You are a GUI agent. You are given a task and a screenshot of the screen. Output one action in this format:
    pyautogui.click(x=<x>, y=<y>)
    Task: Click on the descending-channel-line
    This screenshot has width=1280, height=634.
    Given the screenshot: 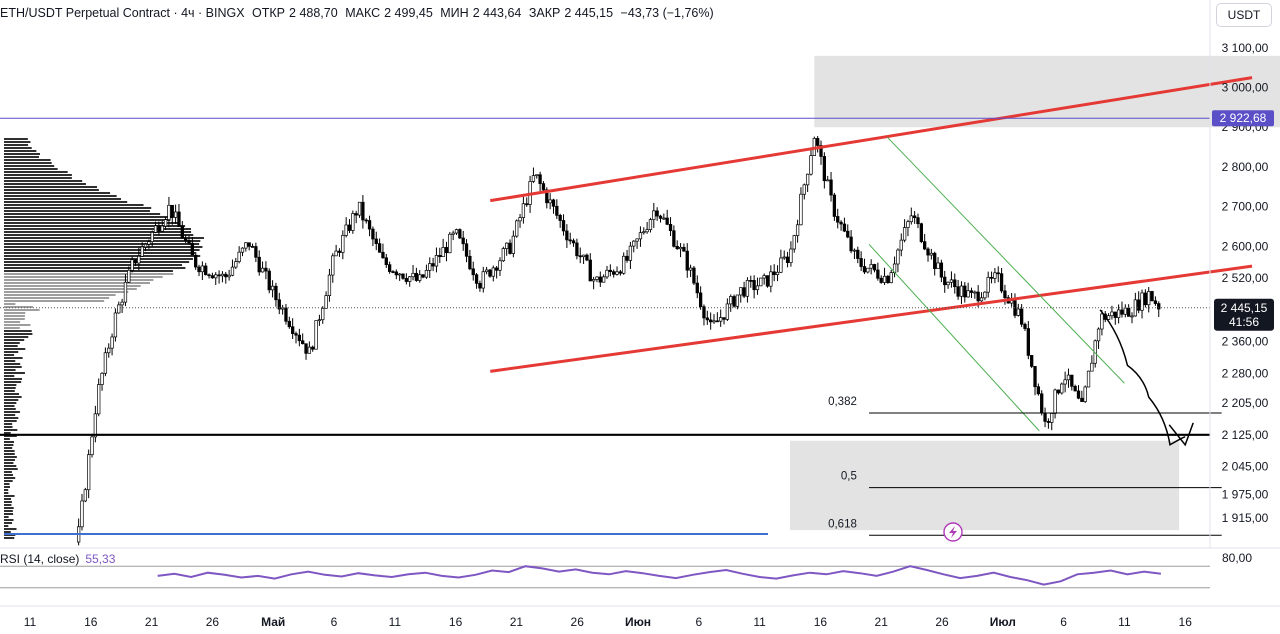 What is the action you would take?
    pyautogui.click(x=954, y=337)
    